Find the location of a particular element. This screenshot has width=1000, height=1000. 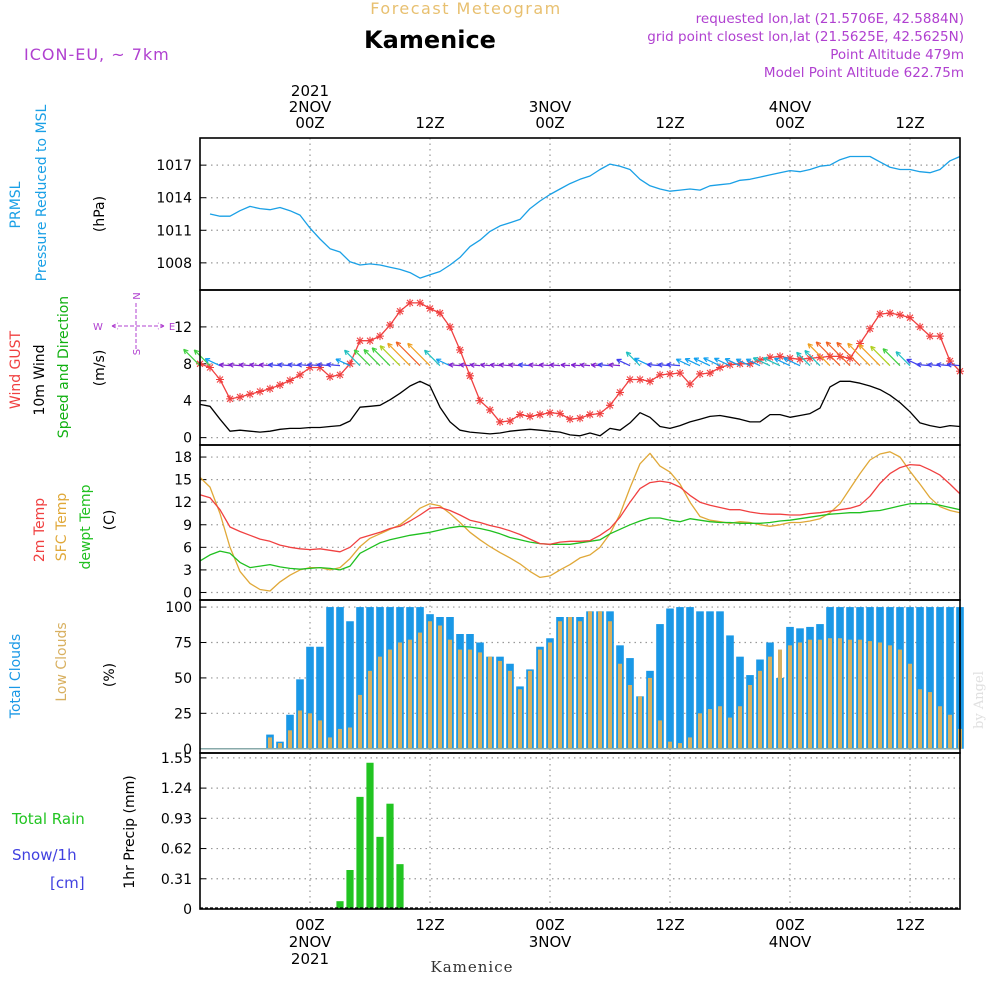

temp-ytick-label: 0 is located at coordinates (187, 593).